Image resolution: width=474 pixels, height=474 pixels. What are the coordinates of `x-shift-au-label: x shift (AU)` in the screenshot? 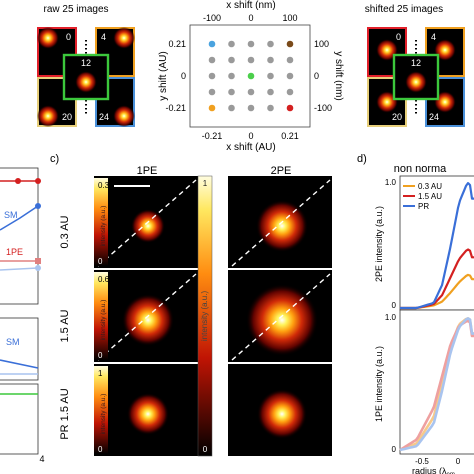 It's located at (250, 147).